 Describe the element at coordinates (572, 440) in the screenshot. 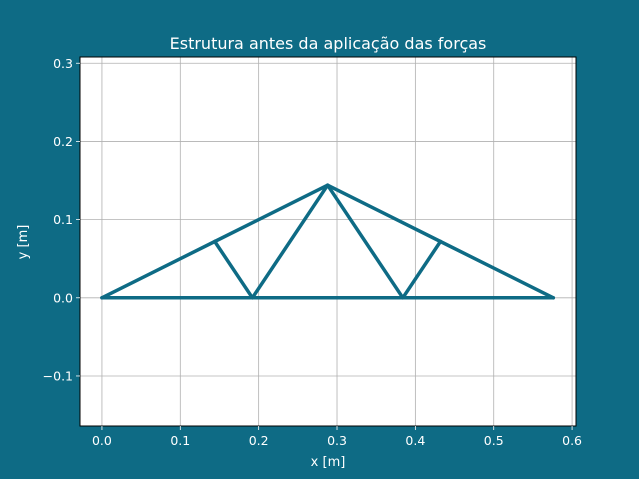

I see `x-tick-label: 0.6` at that location.